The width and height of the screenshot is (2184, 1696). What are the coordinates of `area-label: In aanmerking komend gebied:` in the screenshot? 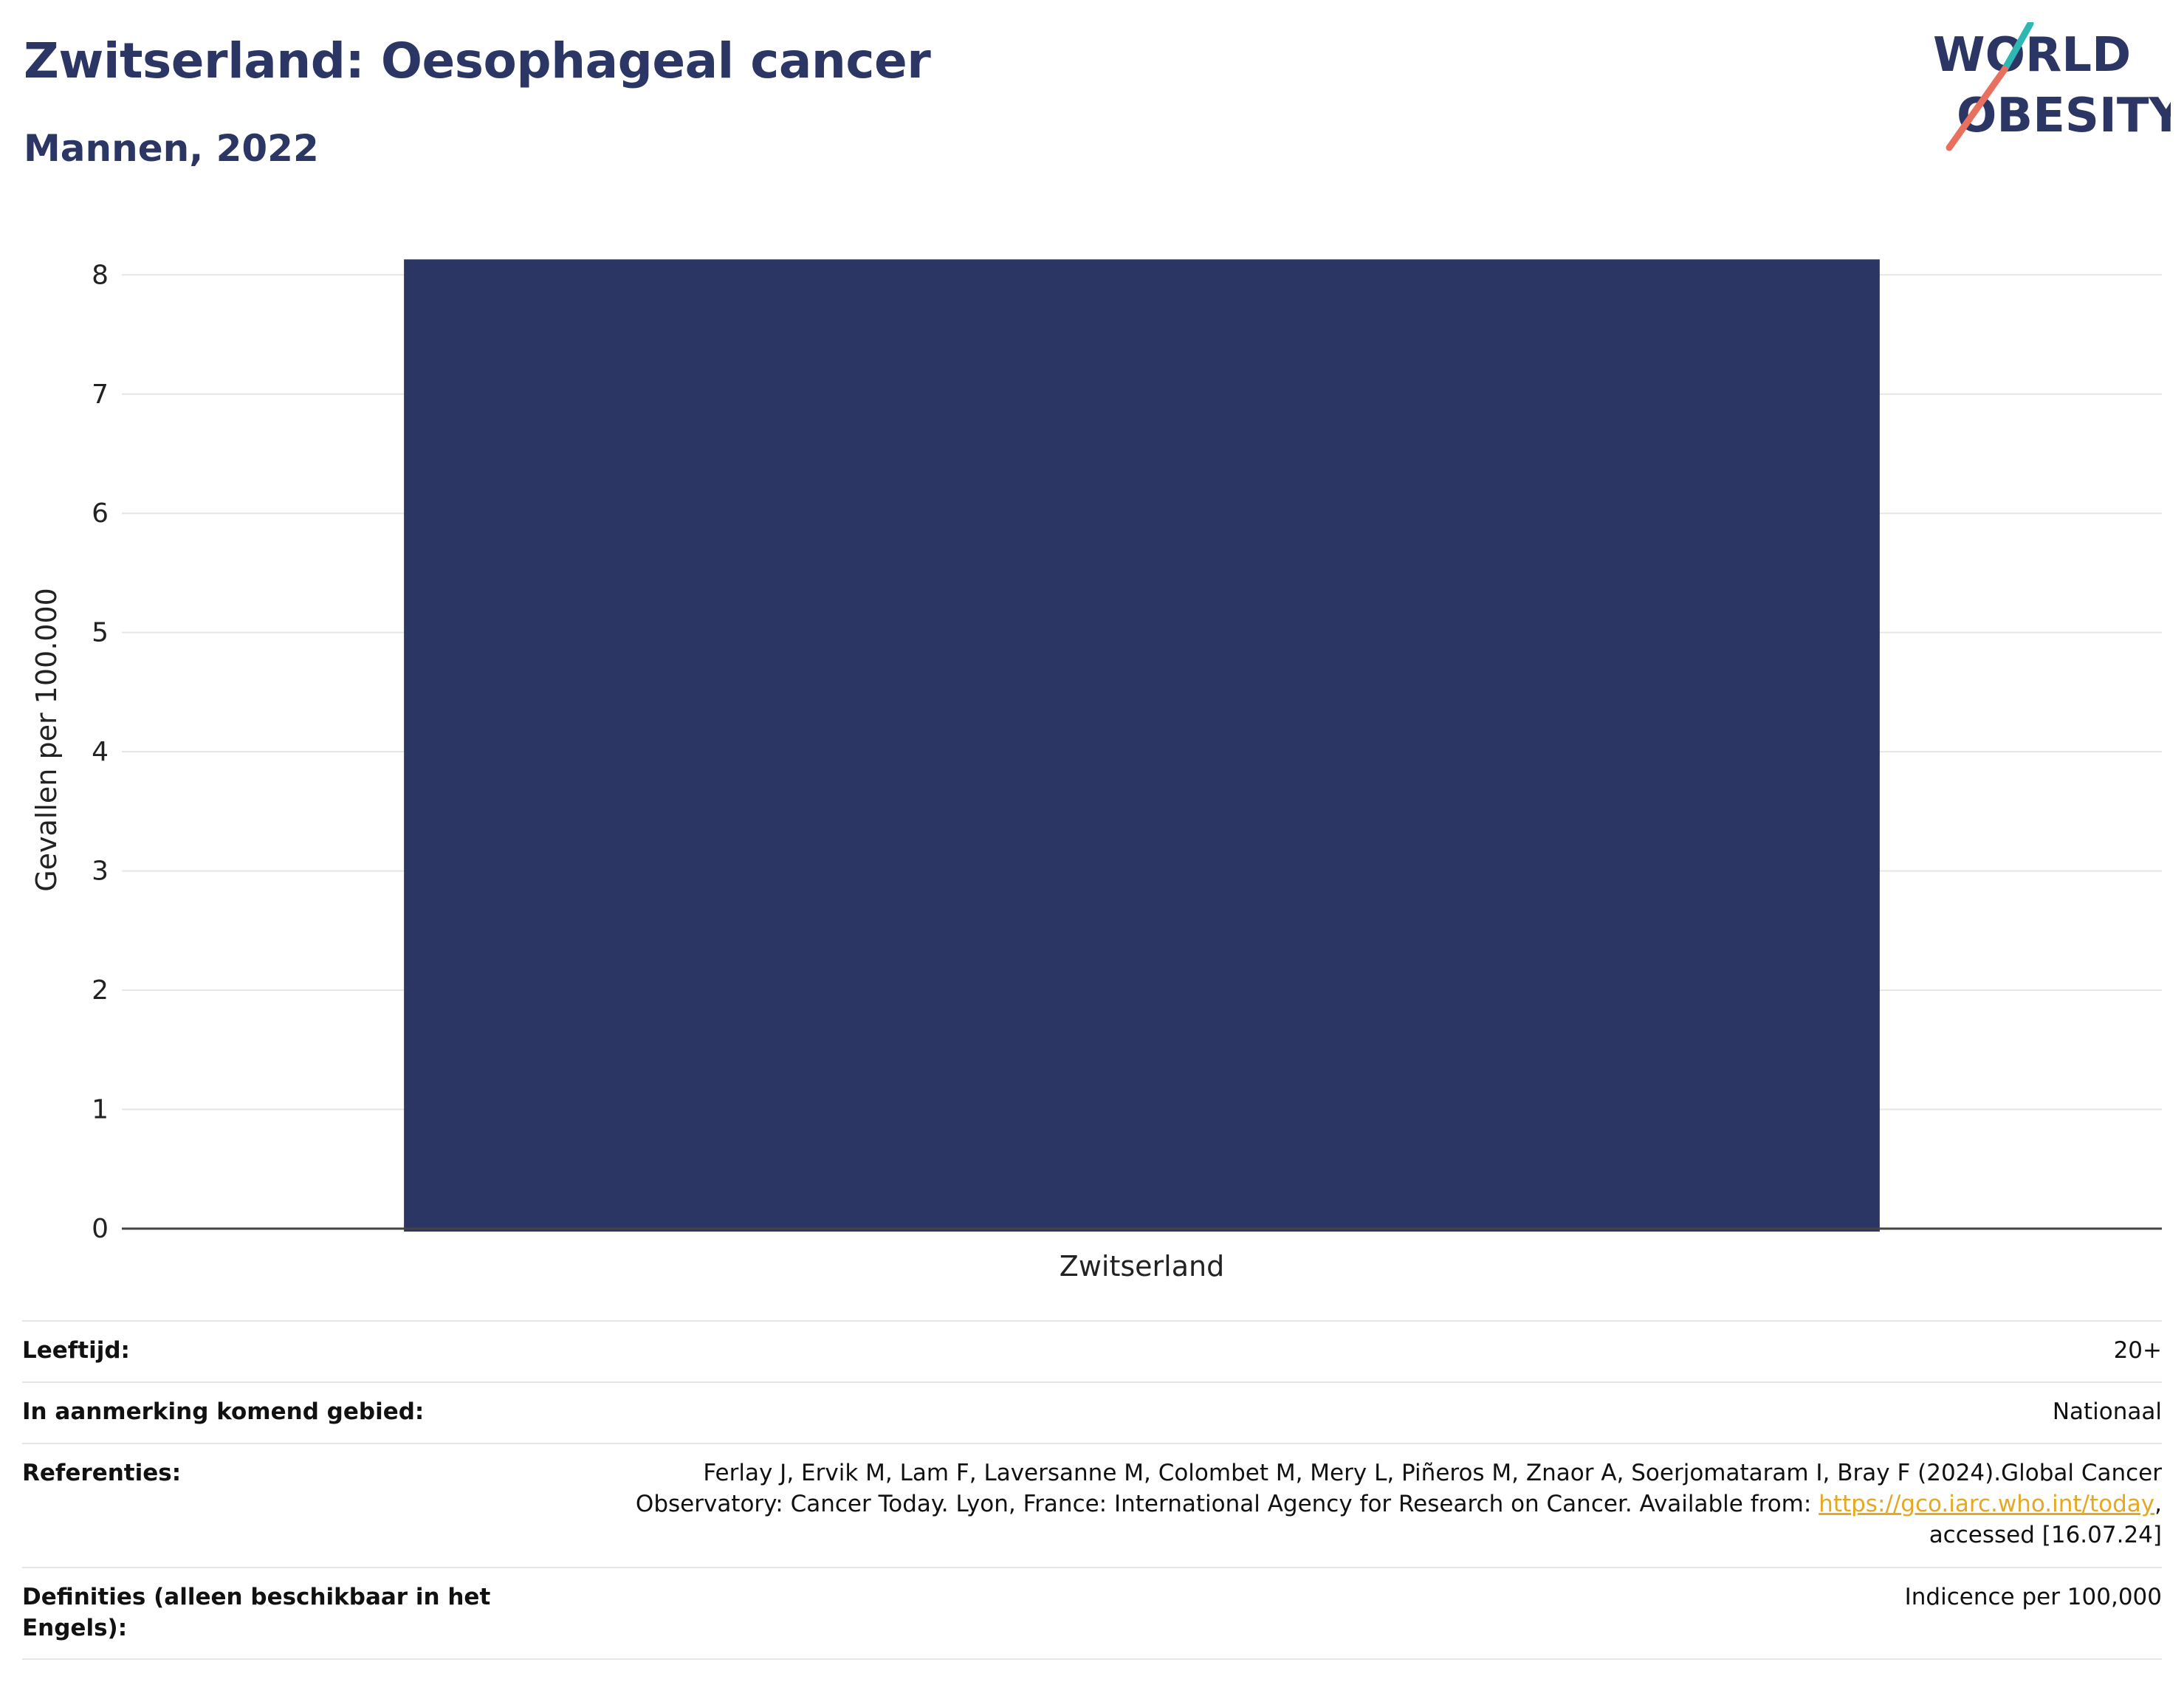 It's located at (223, 1411).